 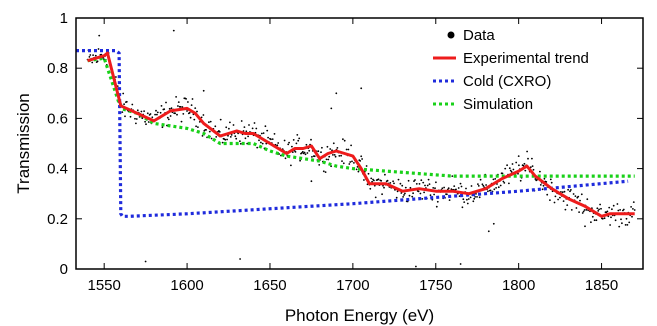 What do you see at coordinates (601, 285) in the screenshot?
I see `x-tick-label: 1850` at bounding box center [601, 285].